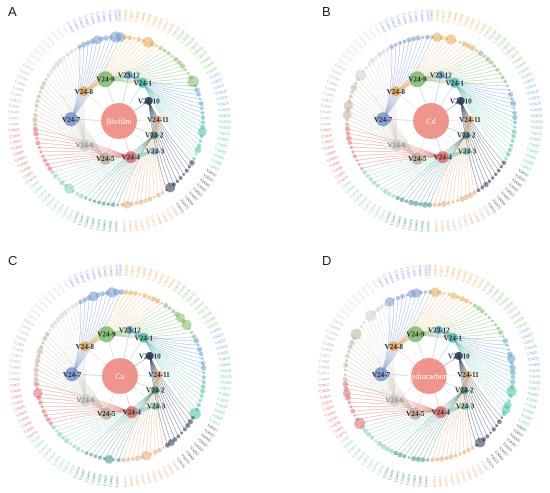  What do you see at coordinates (426, 482) in the screenshot?
I see `leaf-label: V24455` at bounding box center [426, 482].